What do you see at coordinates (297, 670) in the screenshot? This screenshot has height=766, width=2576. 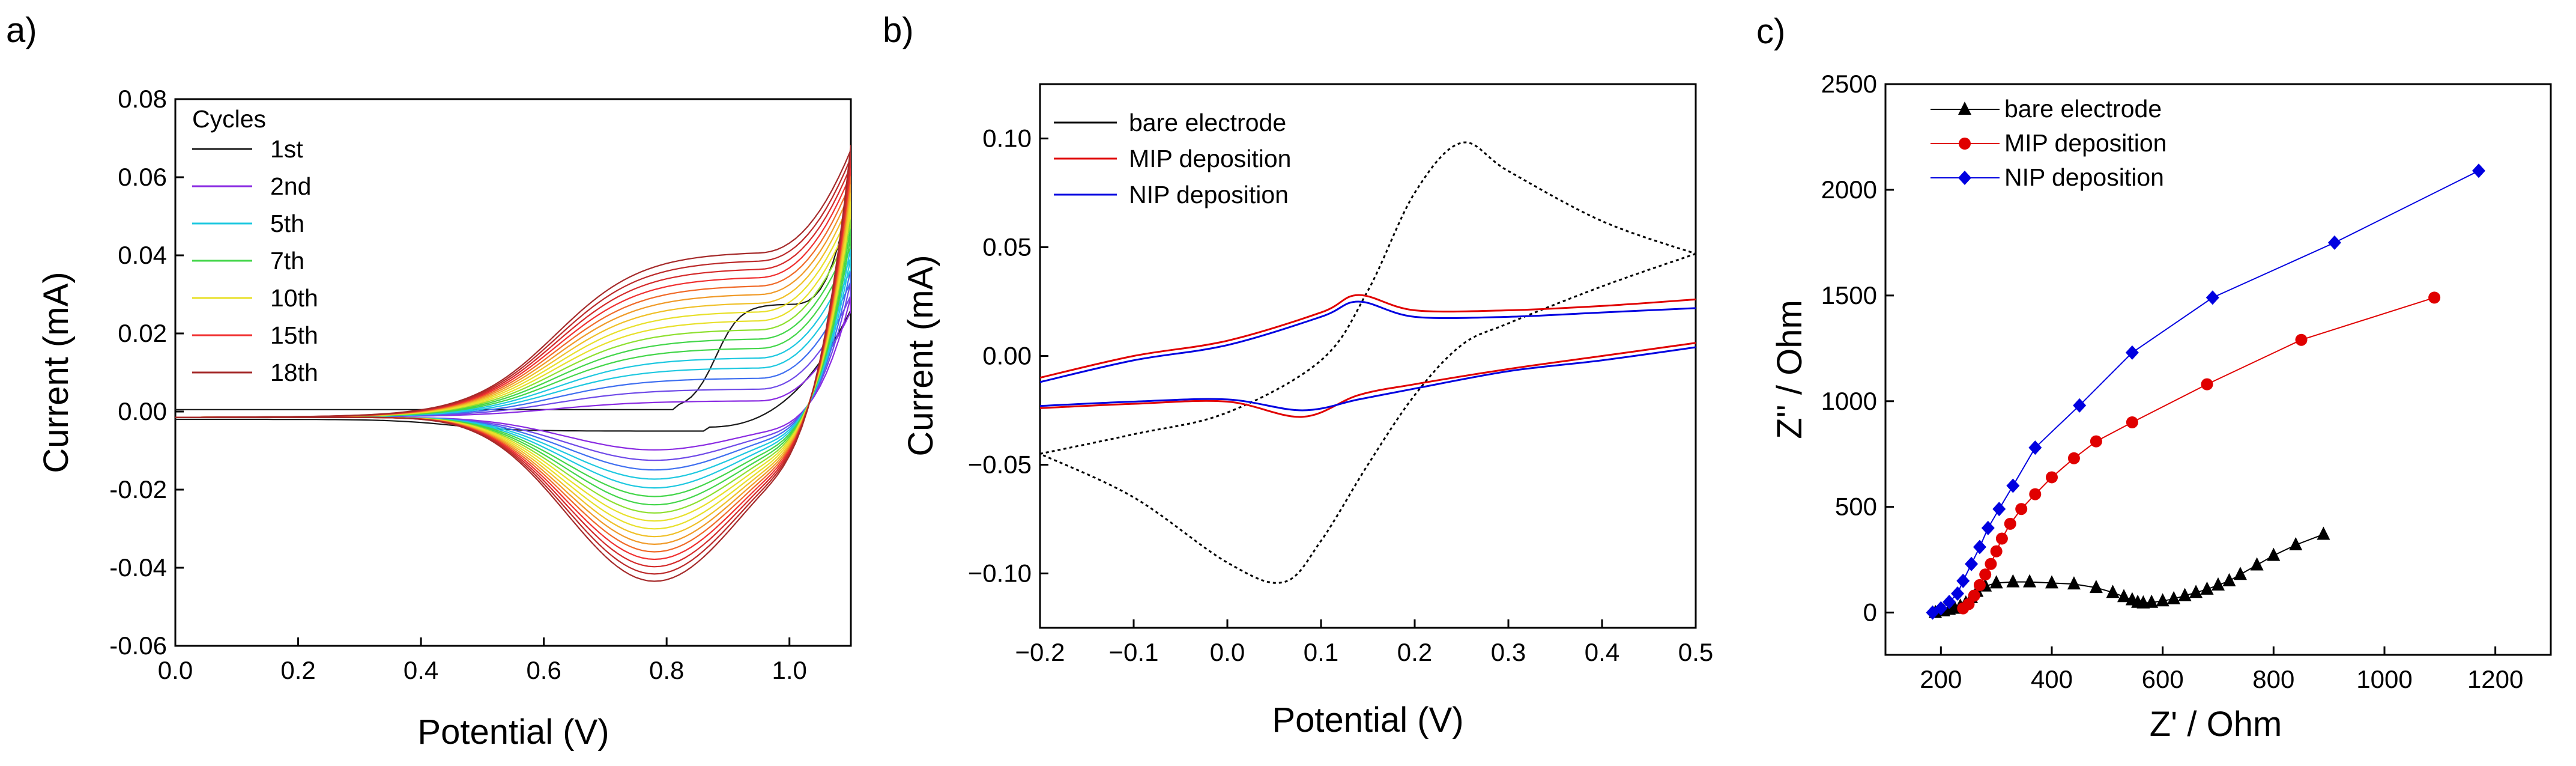 I see `panel-a-xtick-label: 0.2` at bounding box center [297, 670].